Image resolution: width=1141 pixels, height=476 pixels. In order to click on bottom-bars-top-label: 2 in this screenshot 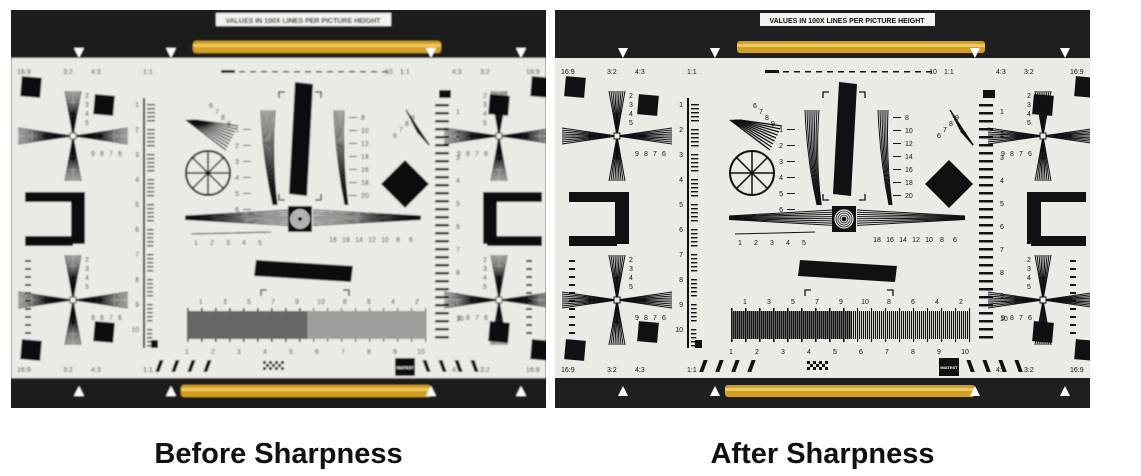, I will do `click(417, 302)`.